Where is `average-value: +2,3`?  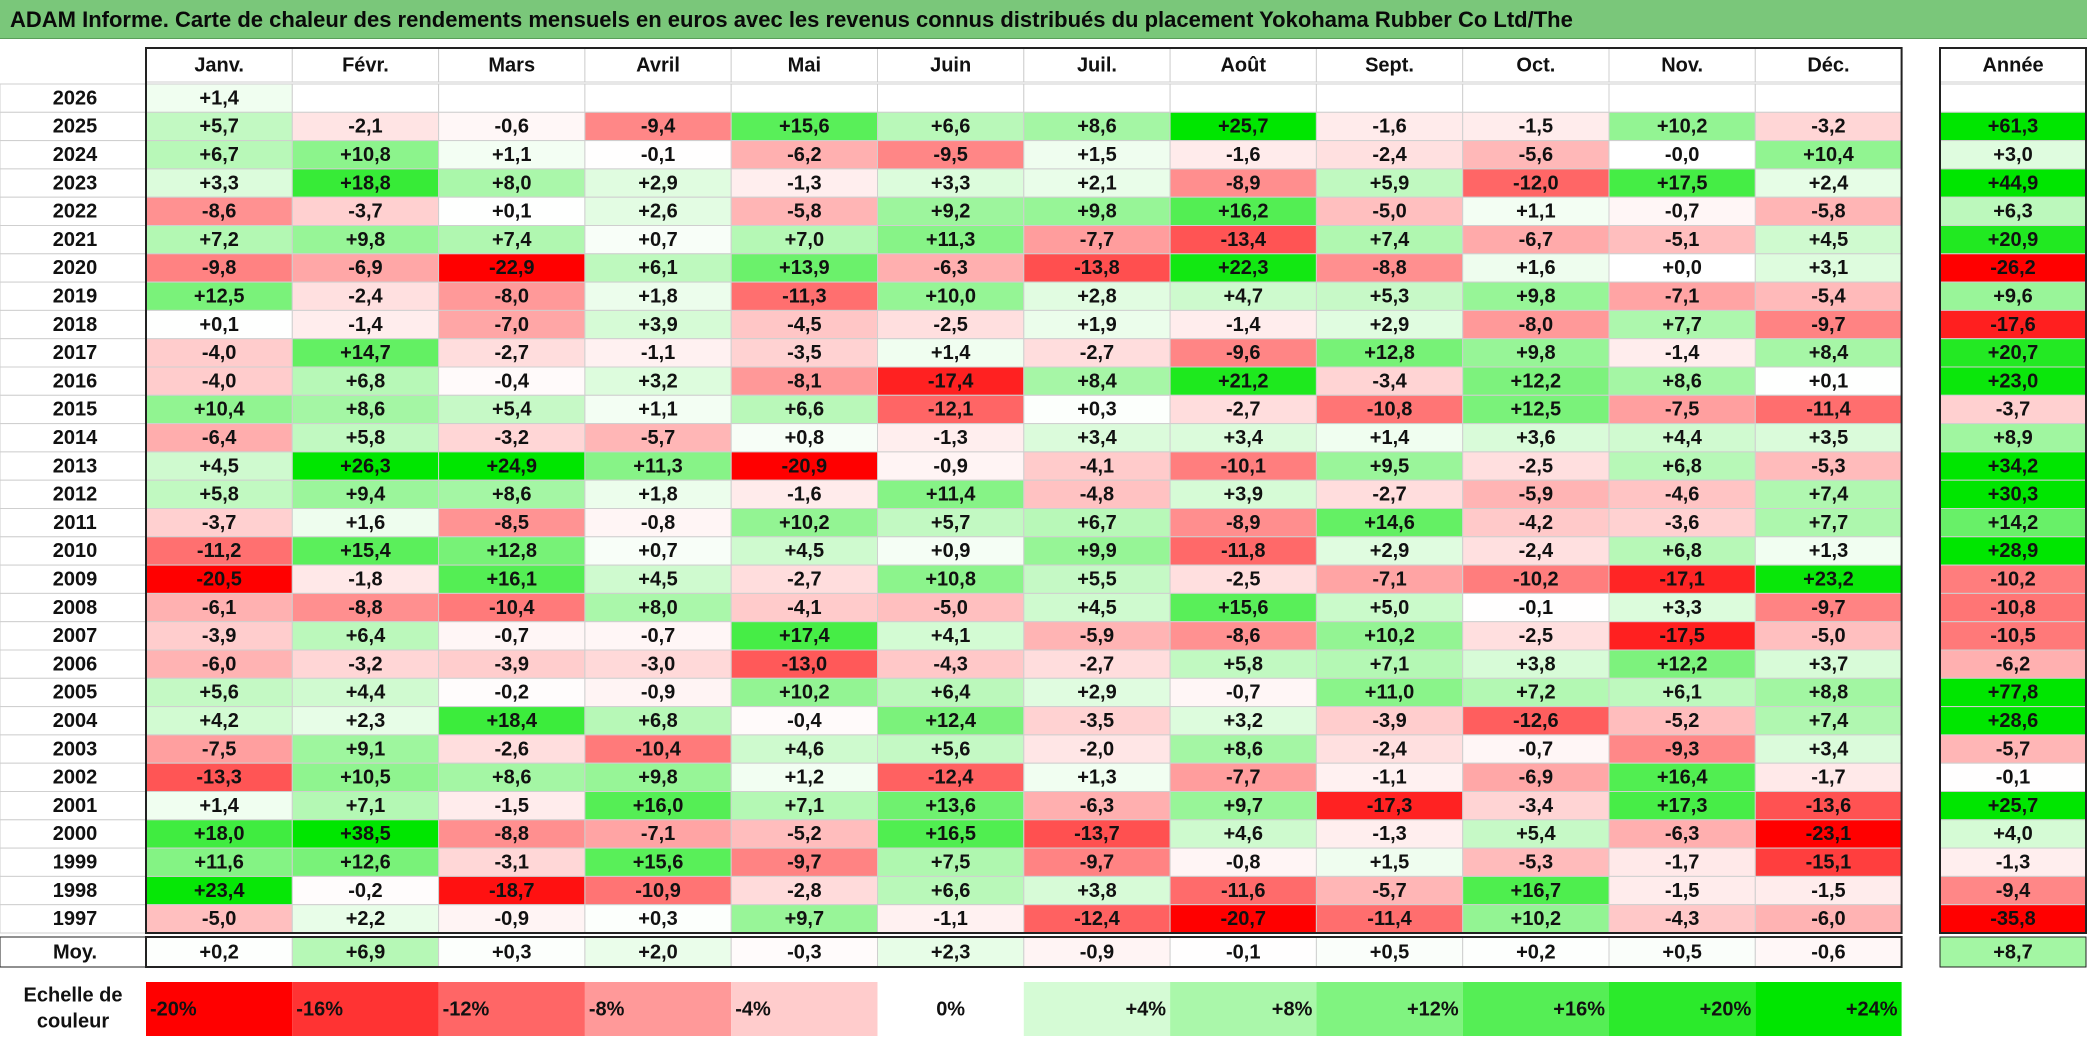
average-value: +2,3 is located at coordinates (950, 952).